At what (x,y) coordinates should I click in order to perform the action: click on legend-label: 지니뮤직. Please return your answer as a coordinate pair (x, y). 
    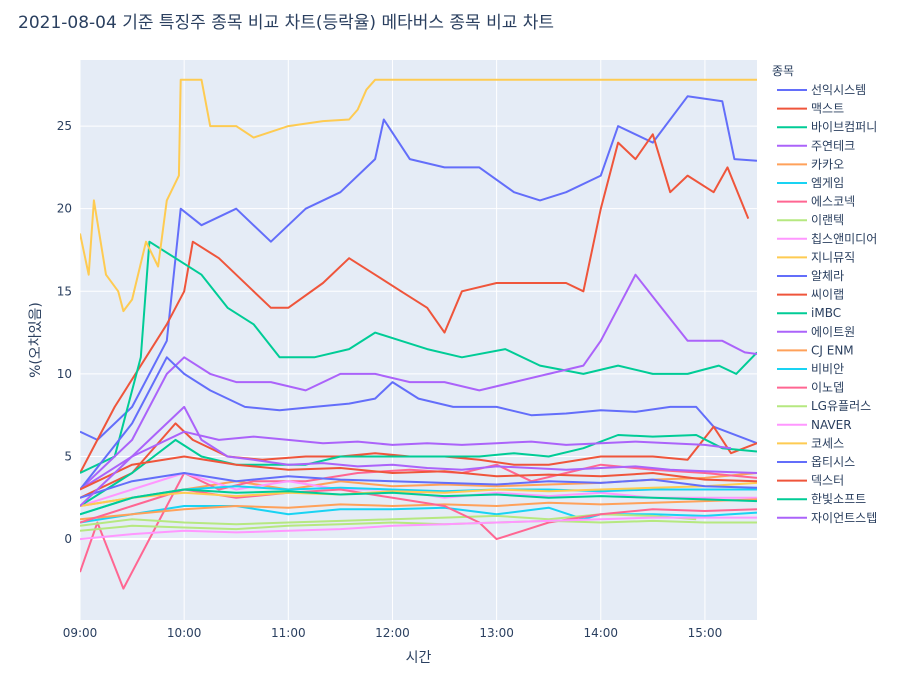
    Looking at the image, I should click on (833, 257).